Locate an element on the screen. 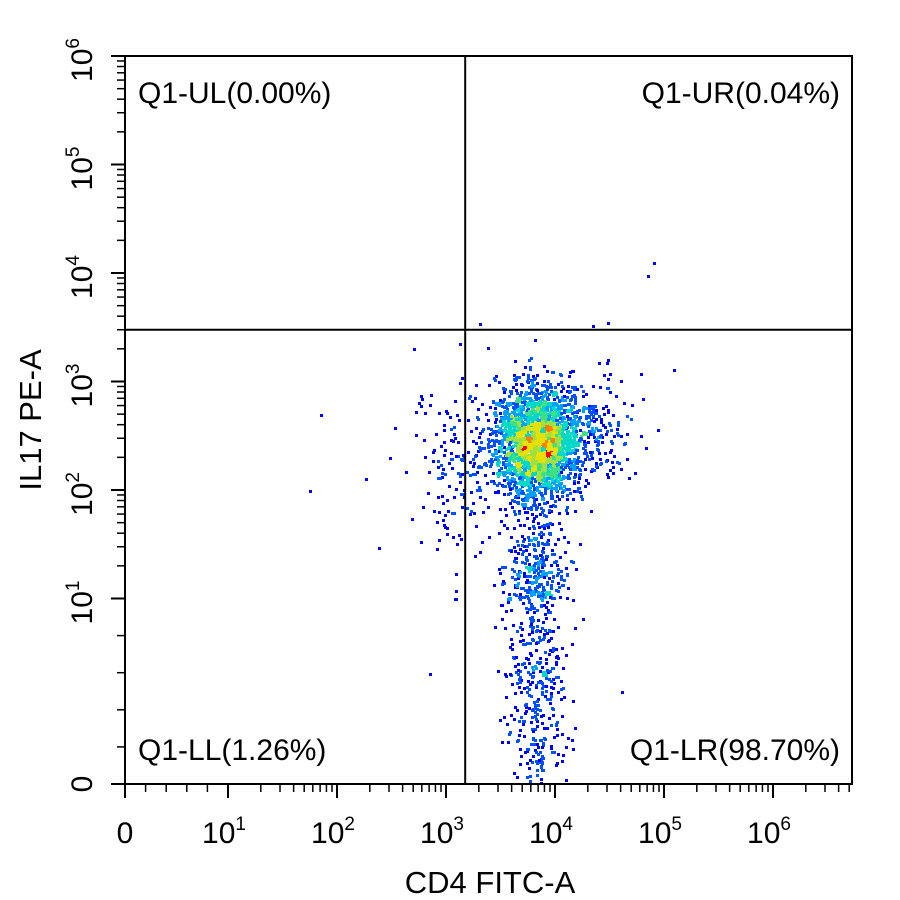  y-tick-label-group: 102 is located at coordinates (81, 494).